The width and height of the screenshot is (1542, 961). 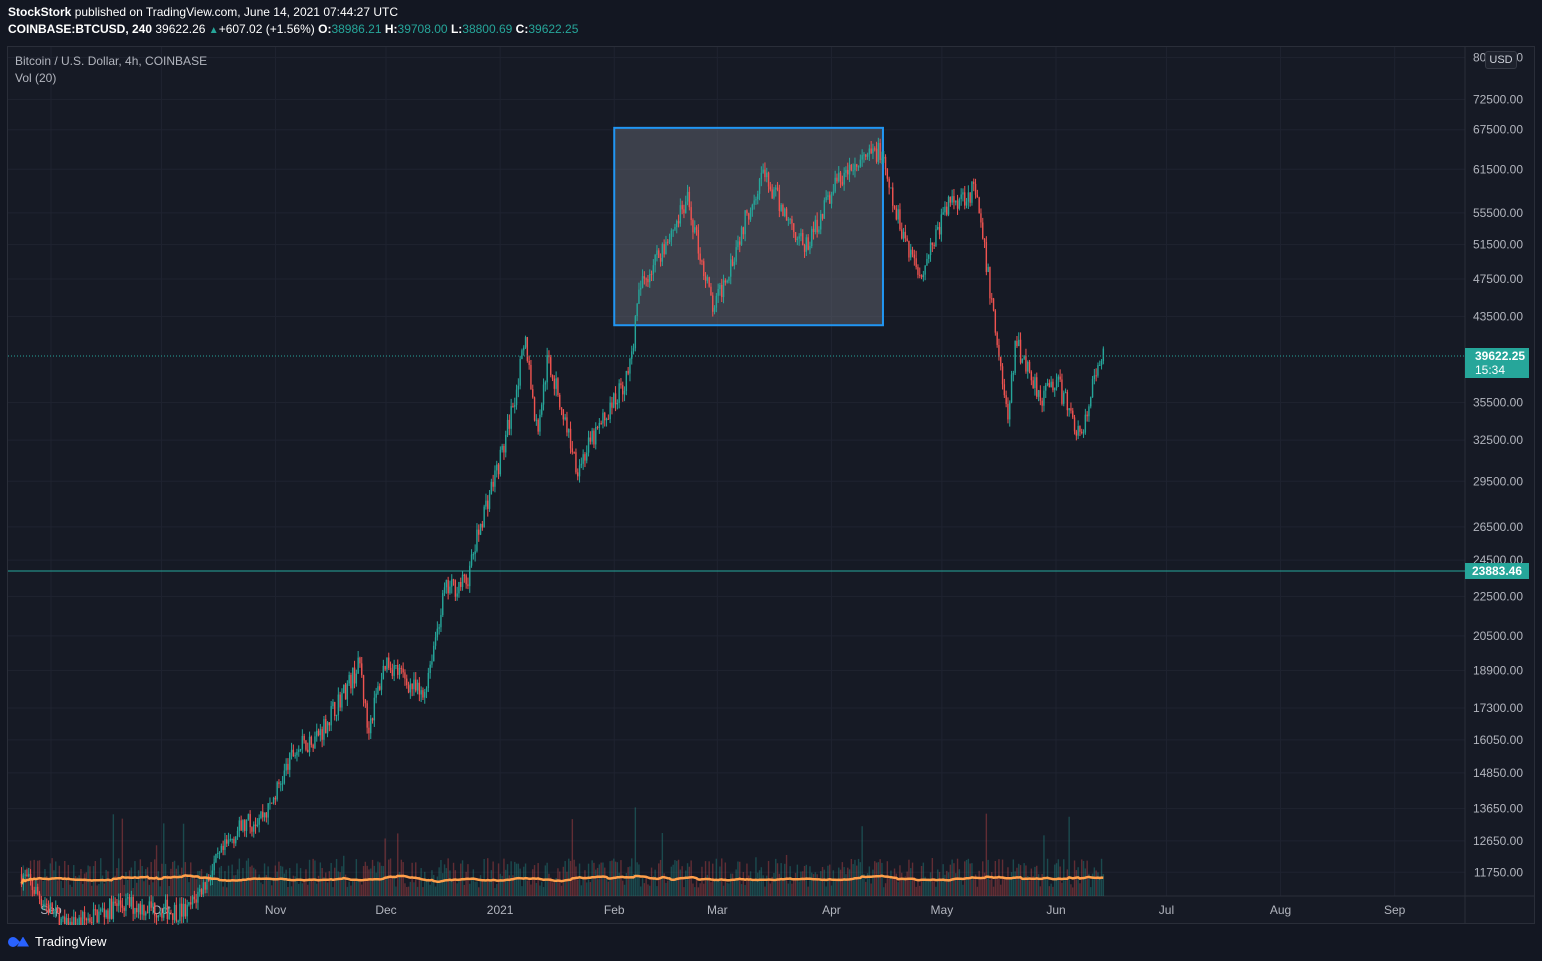 What do you see at coordinates (180, 29) in the screenshot?
I see `last-price: 39622.26` at bounding box center [180, 29].